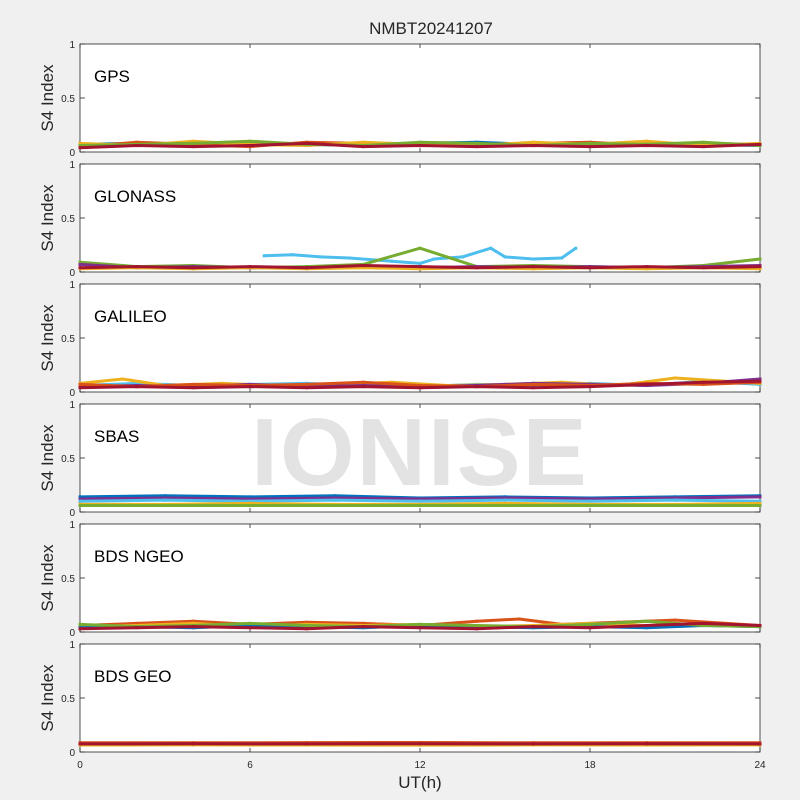 The width and height of the screenshot is (800, 800). What do you see at coordinates (420, 765) in the screenshot?
I see `x-tick-label: 12` at bounding box center [420, 765].